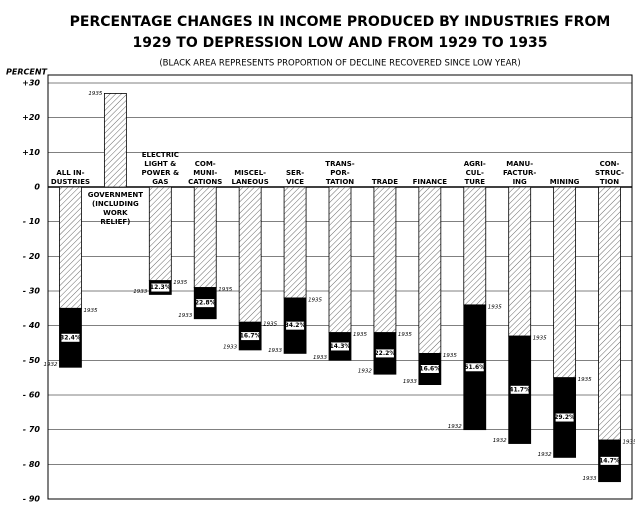 The width and height of the screenshot is (635, 509). Describe the element at coordinates (115, 204) in the screenshot. I see `x-tick-label: (INCLUDING` at that location.